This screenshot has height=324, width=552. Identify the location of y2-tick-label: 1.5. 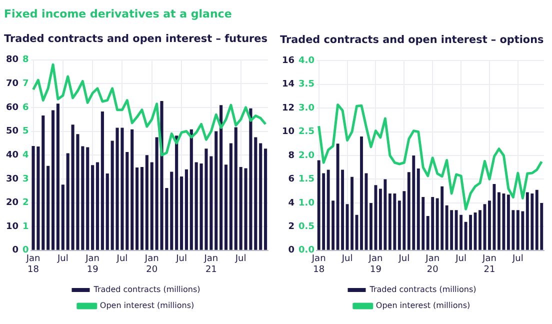
(306, 179).